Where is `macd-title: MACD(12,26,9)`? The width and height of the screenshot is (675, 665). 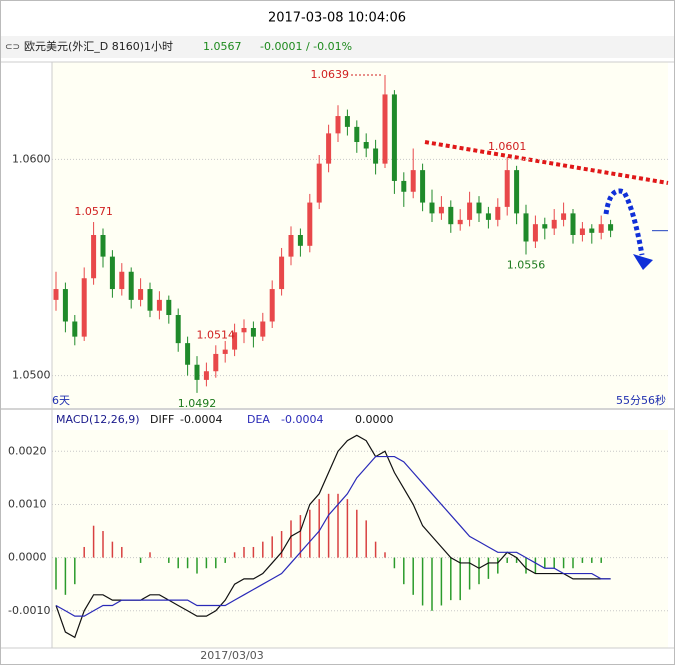 macd-title: MACD(12,26,9) is located at coordinates (98, 419).